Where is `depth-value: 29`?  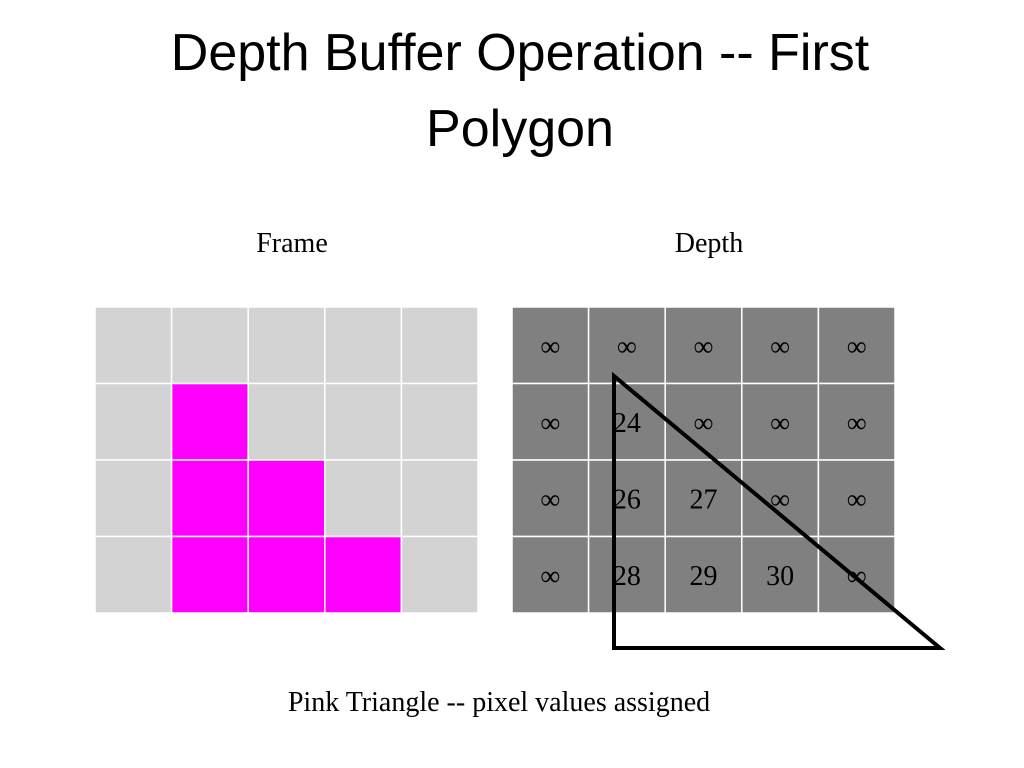
depth-value: 29 is located at coordinates (704, 576).